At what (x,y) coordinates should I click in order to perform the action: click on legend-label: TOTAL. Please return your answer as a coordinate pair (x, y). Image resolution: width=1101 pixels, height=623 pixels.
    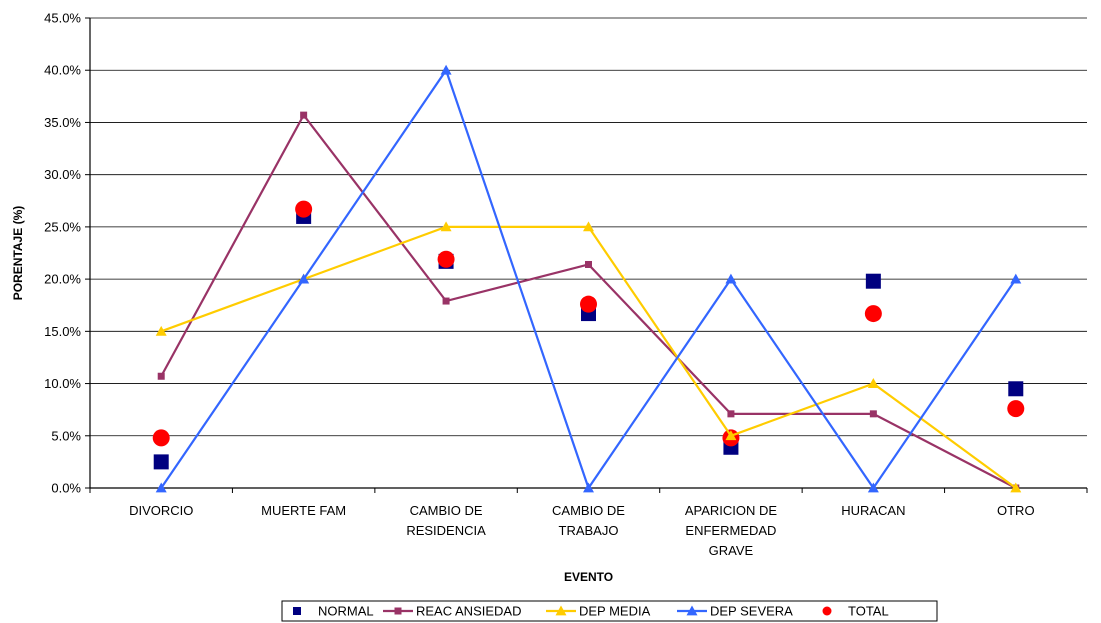
    Looking at the image, I should click on (868, 611).